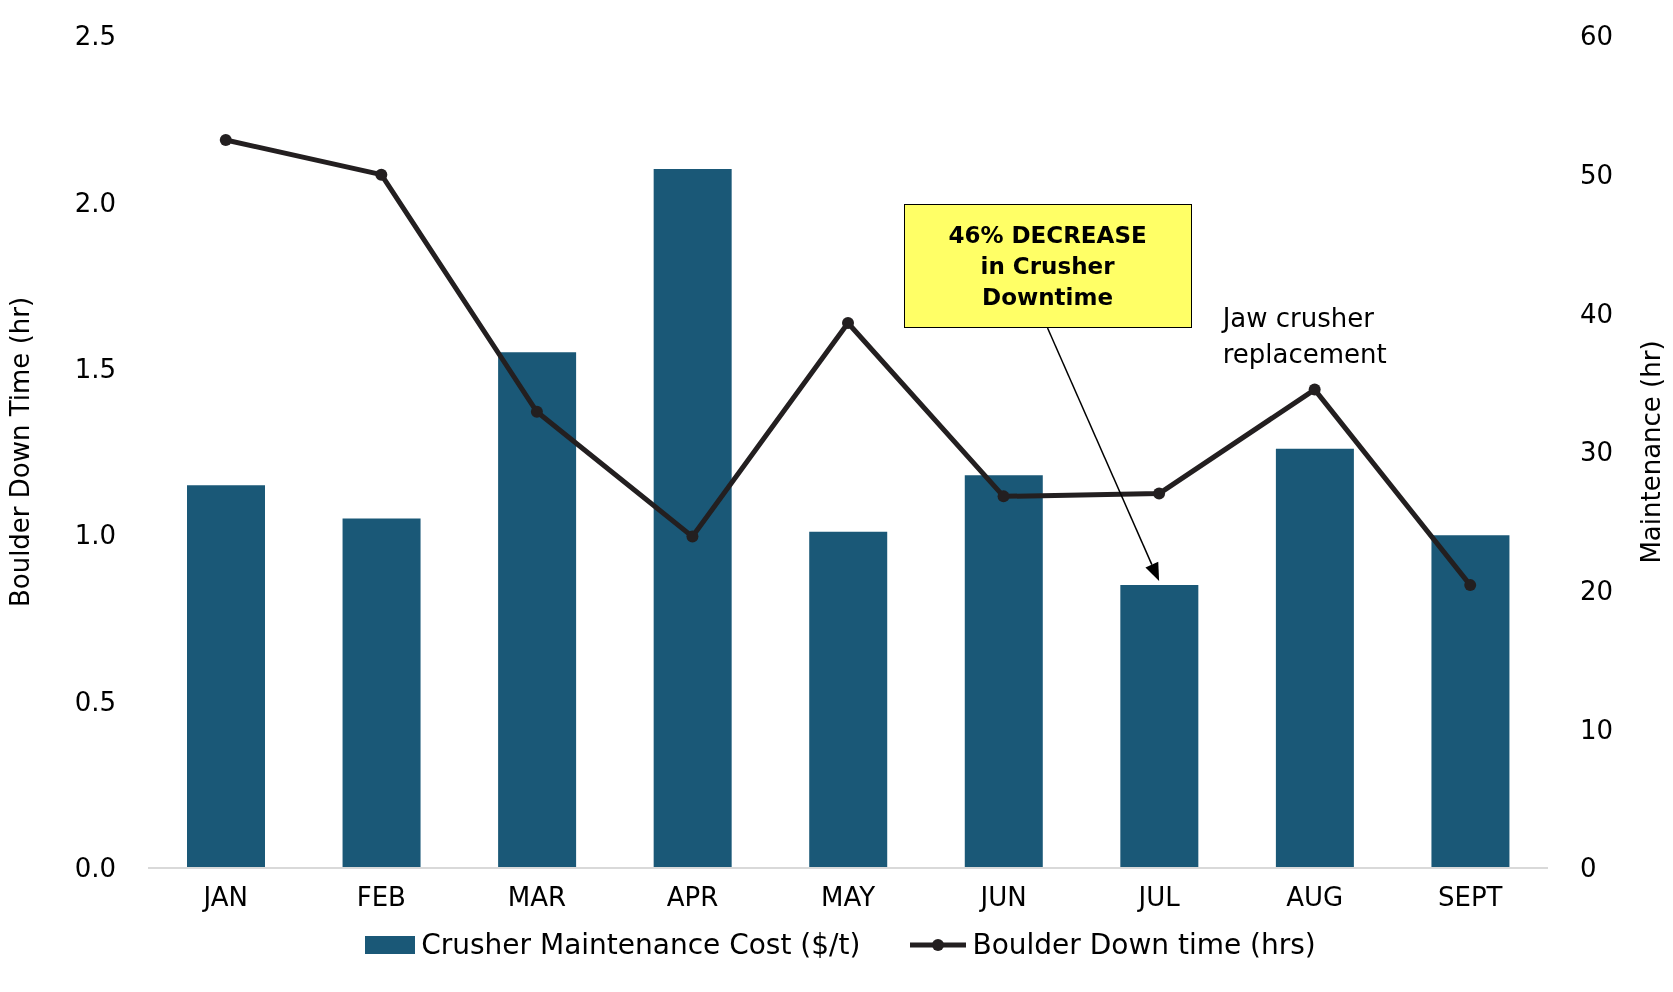 The height and width of the screenshot is (992, 1673). I want to click on y-tick-label: 0.5, so click(95, 701).